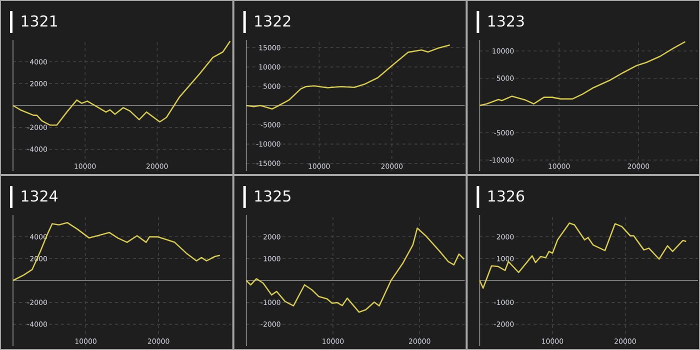  What do you see at coordinates (272, 196) in the screenshot?
I see `chart-title: 1325` at bounding box center [272, 196].